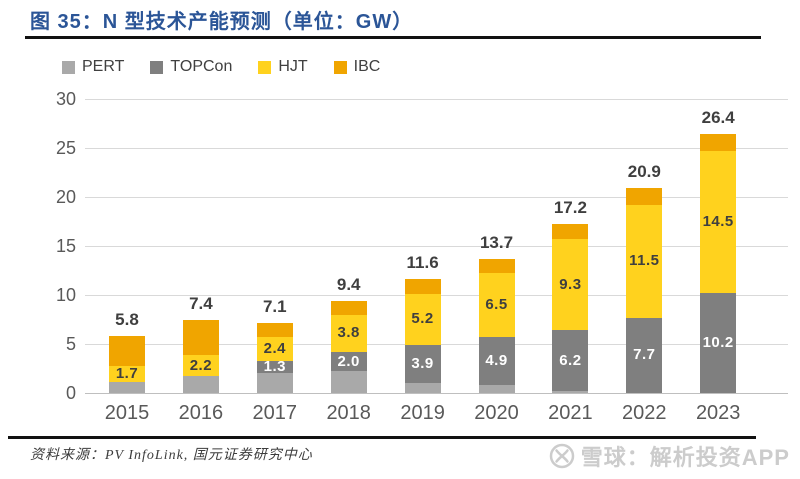 The image size is (800, 479). I want to click on bar-segment-hjt-2023: 14.5, so click(718, 222).